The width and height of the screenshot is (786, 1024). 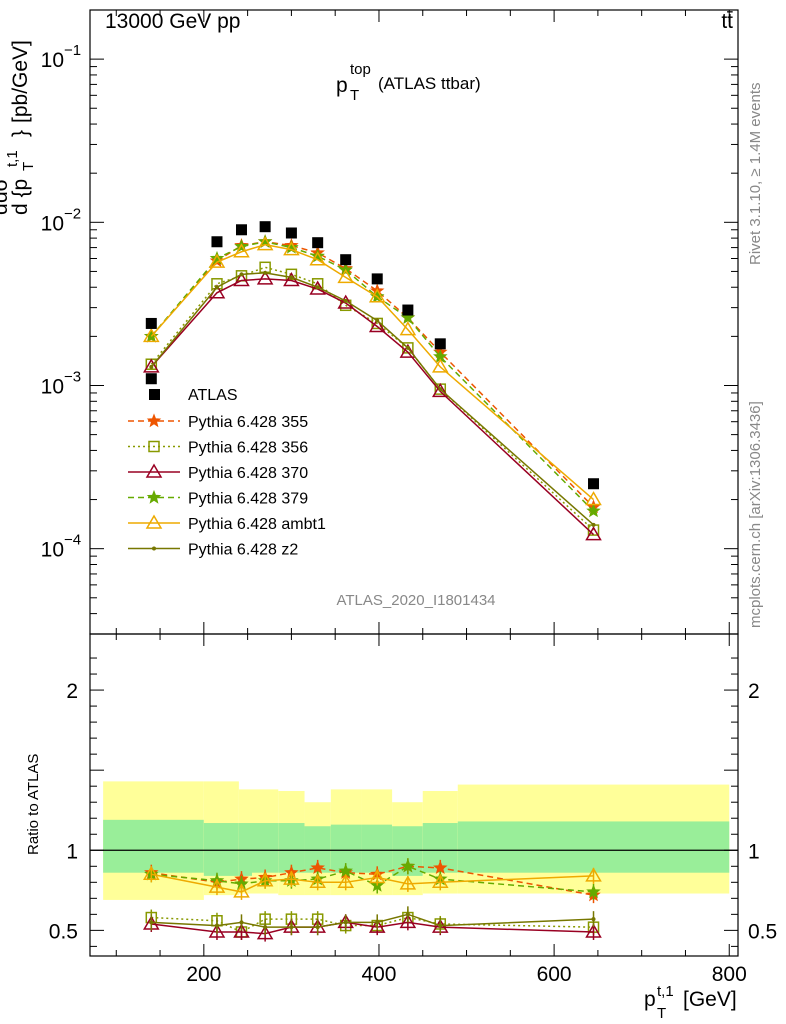 What do you see at coordinates (72, 540) in the screenshot?
I see `svg-text: −4` at bounding box center [72, 540].